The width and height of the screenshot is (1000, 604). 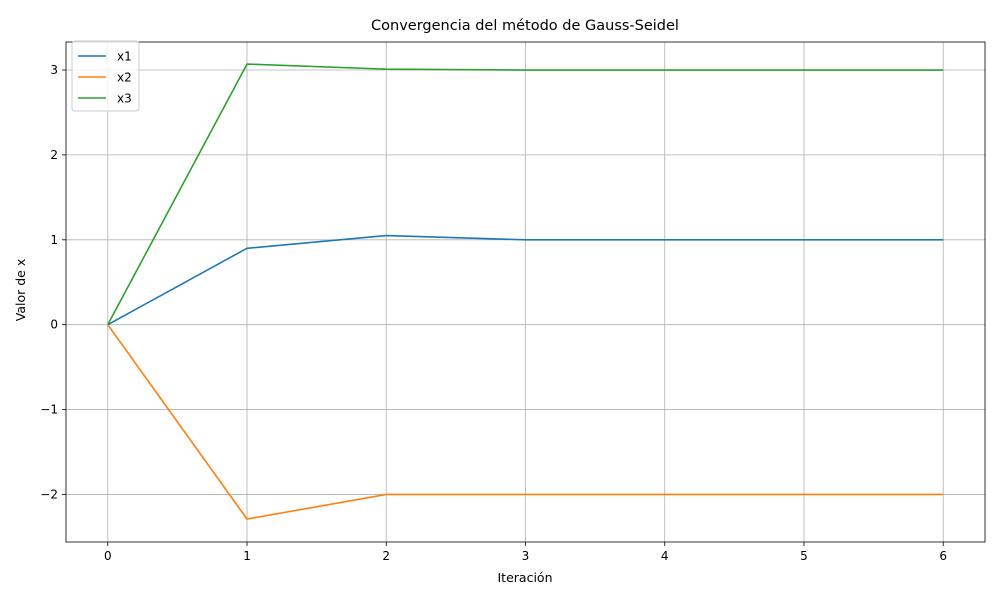 I want to click on y-tick-label: 0, so click(x=54, y=325).